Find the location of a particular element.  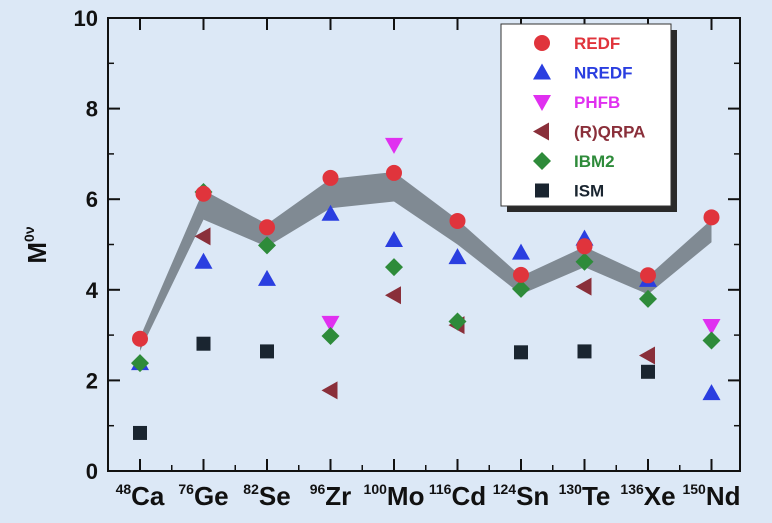

point-ibm2-ca is located at coordinates (140, 363).